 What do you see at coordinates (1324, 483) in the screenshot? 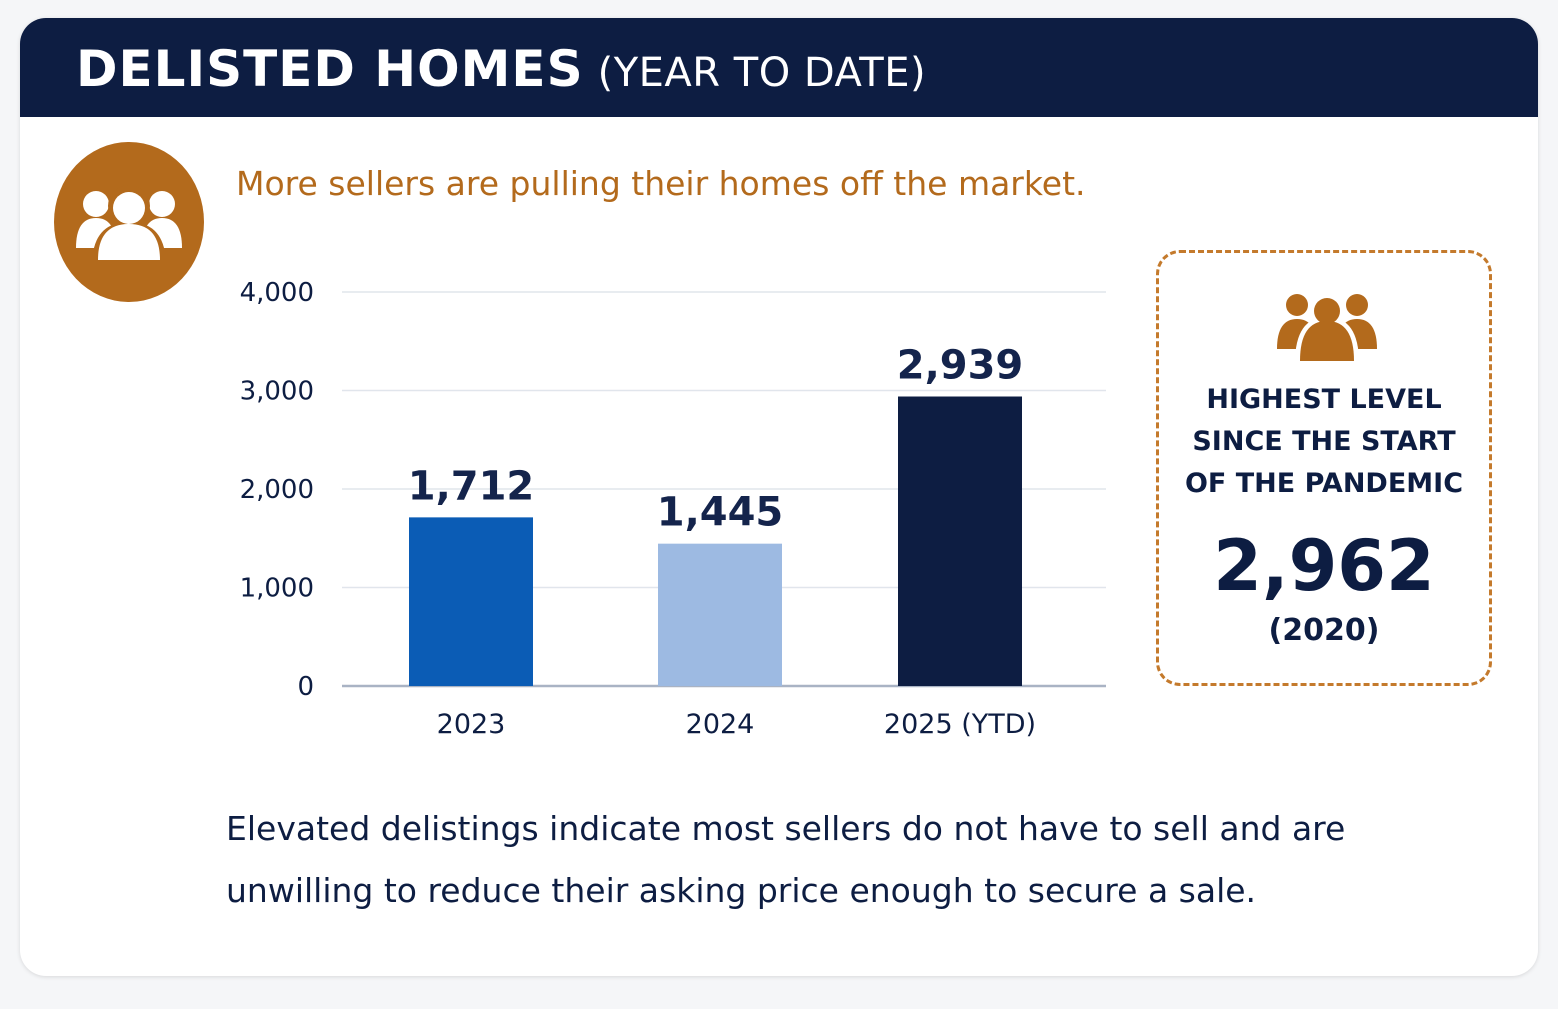
I see `callout-line: OF THE PANDEMIC` at bounding box center [1324, 483].